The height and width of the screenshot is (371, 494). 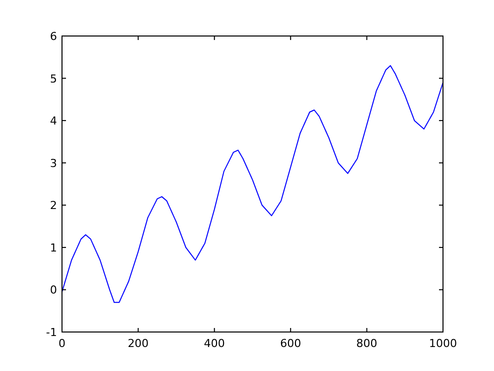 What do you see at coordinates (53, 247) in the screenshot?
I see `y-tick-label: 1` at bounding box center [53, 247].